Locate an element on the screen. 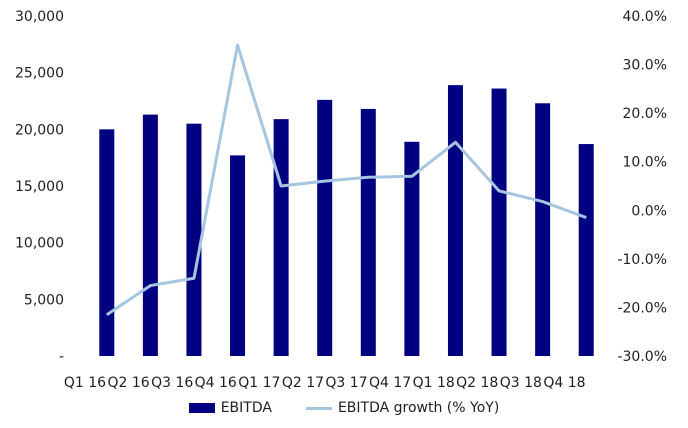 The image size is (688, 428). legend-label-ebitda: EBITDA is located at coordinates (246, 408).